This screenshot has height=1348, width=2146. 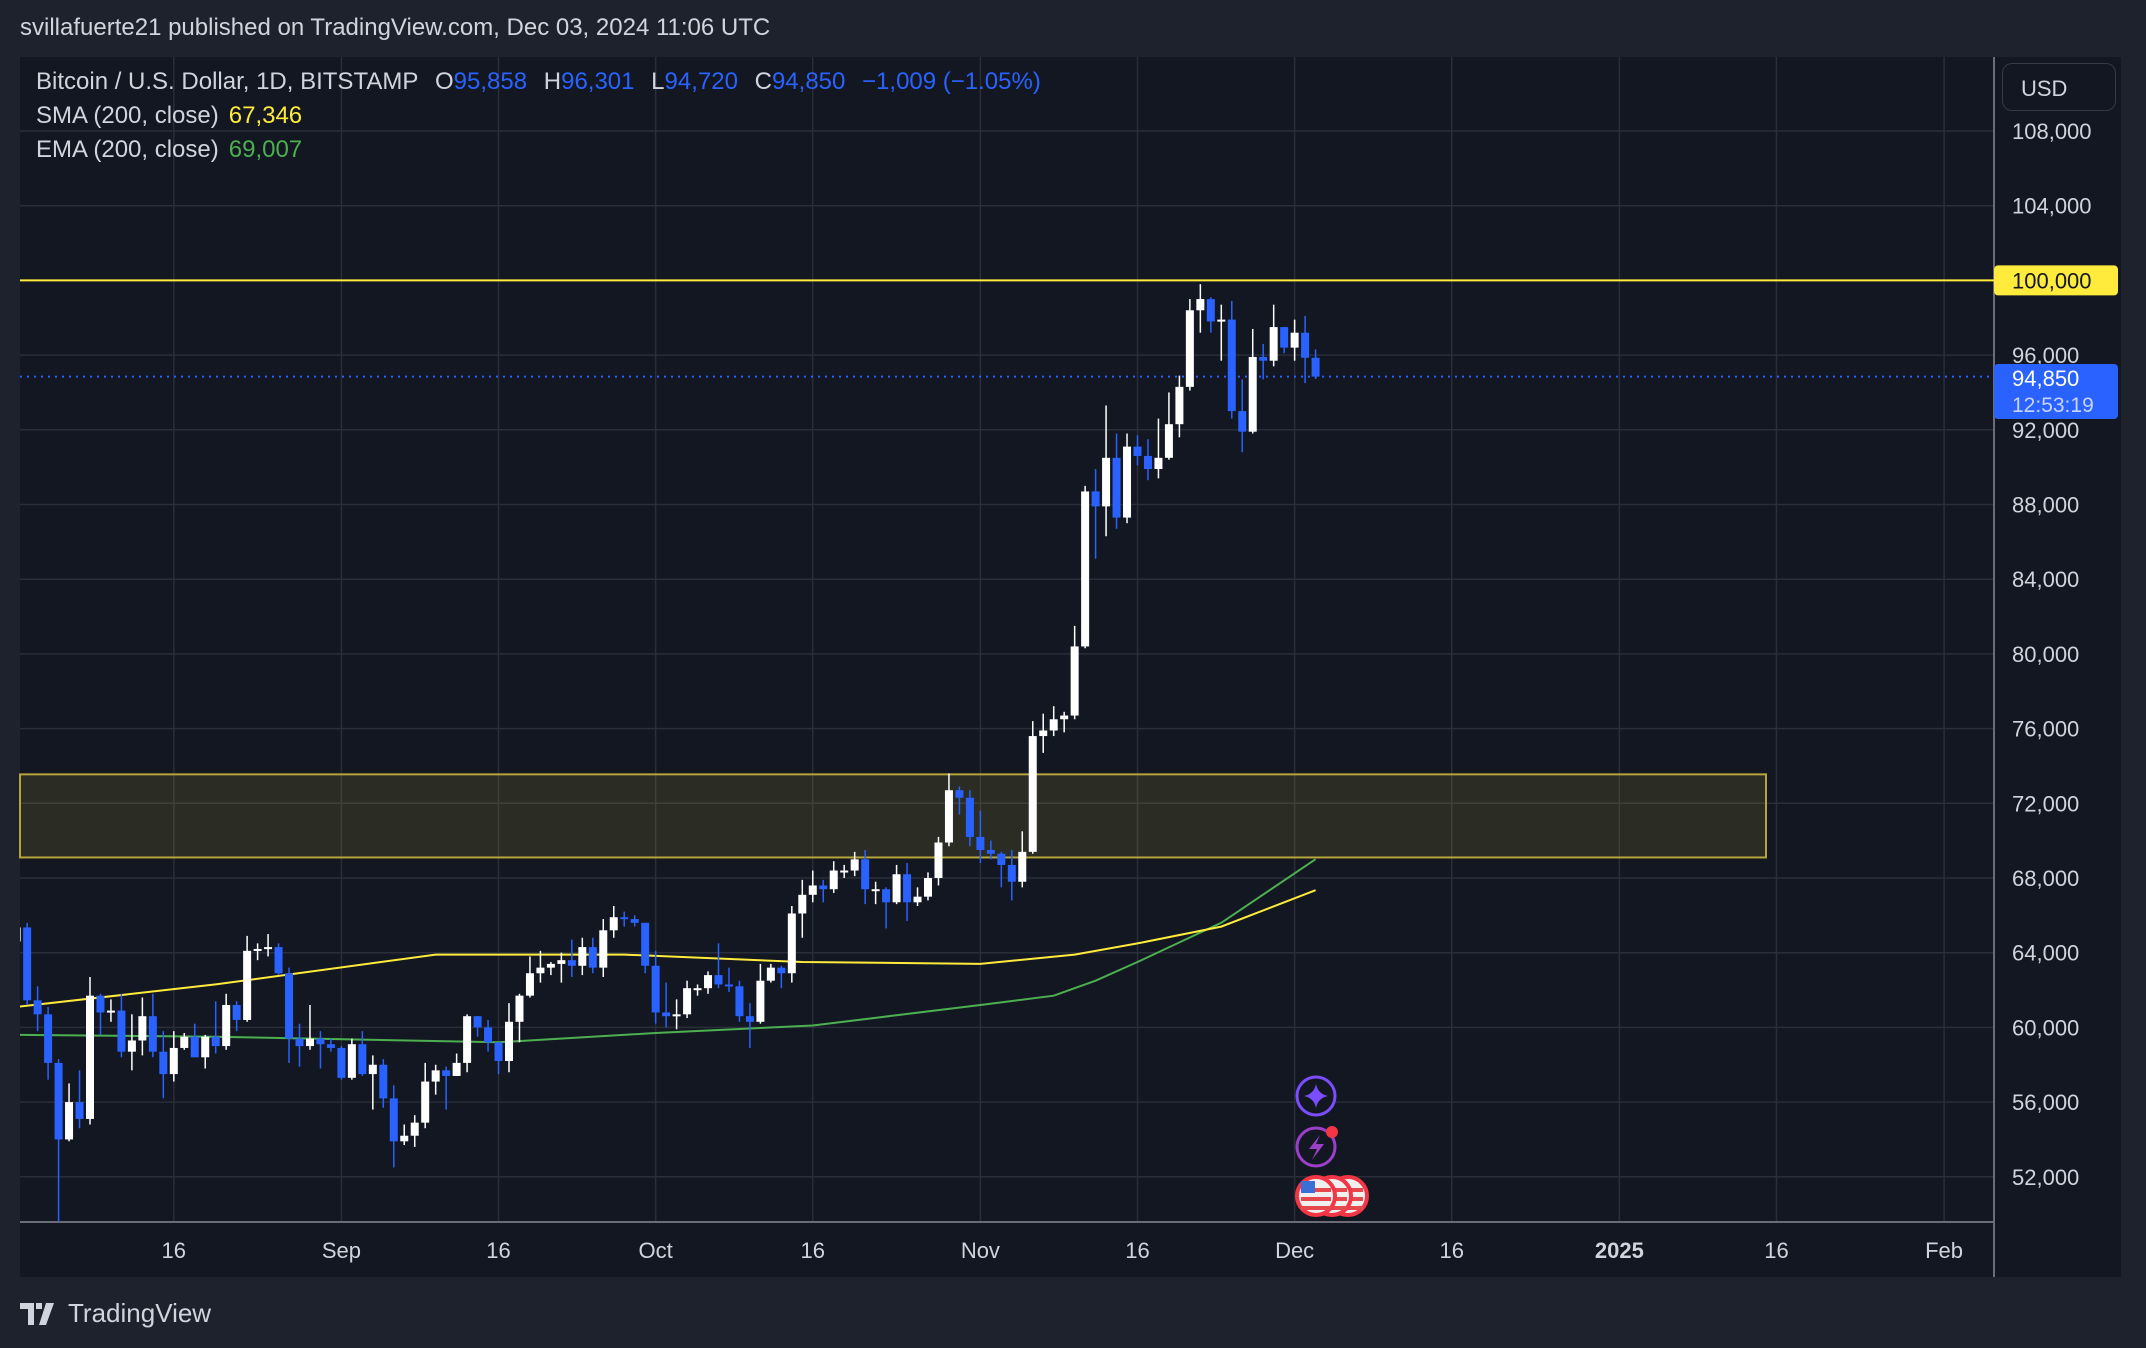 What do you see at coordinates (666, 948) in the screenshot?
I see `sma-200-line` at bounding box center [666, 948].